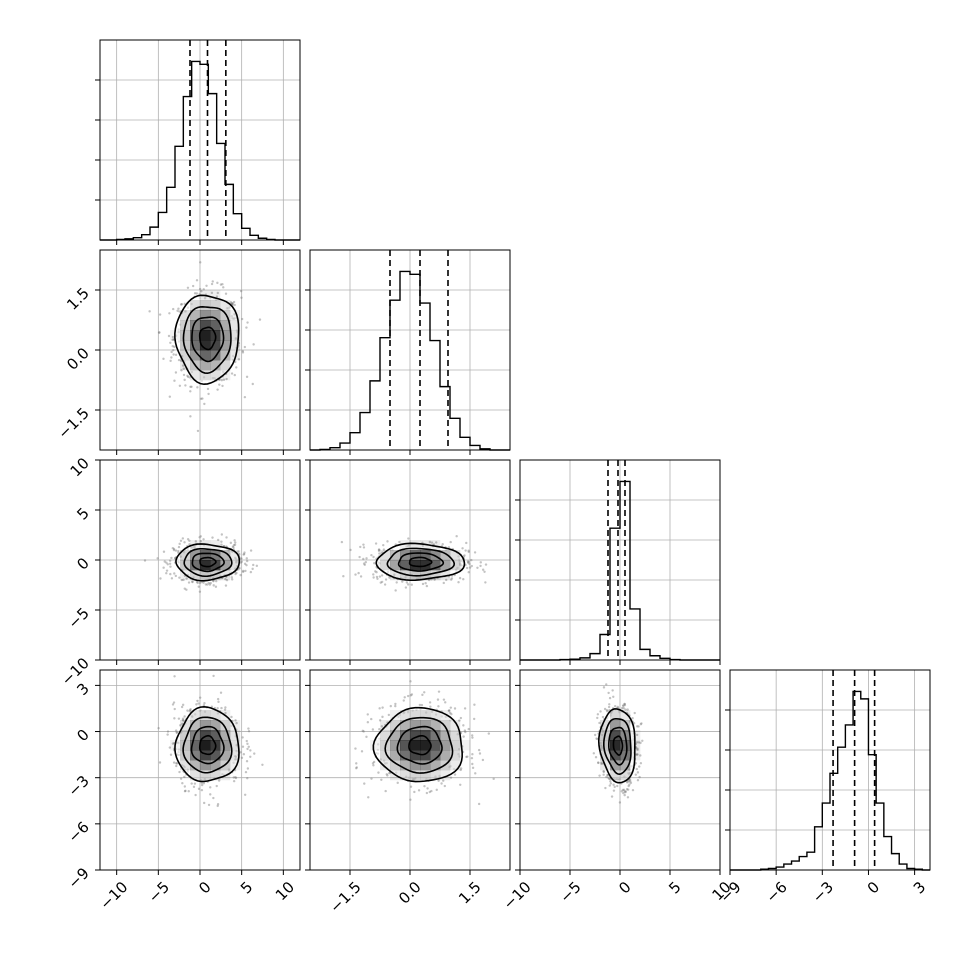 The height and width of the screenshot is (974, 970). I want to click on x-tick-label-3-3: 0, so click(873, 887).